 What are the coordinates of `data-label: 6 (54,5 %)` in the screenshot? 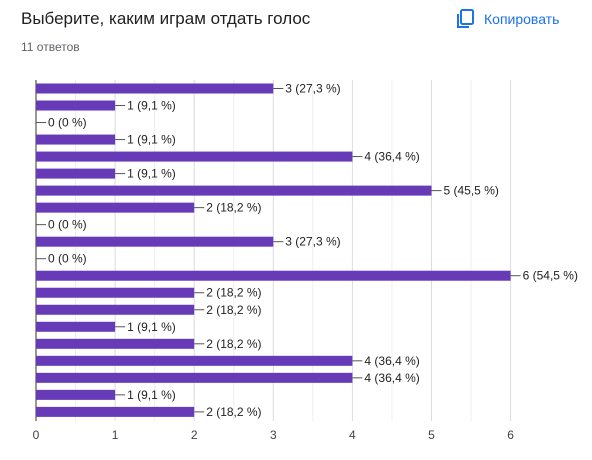 It's located at (550, 276).